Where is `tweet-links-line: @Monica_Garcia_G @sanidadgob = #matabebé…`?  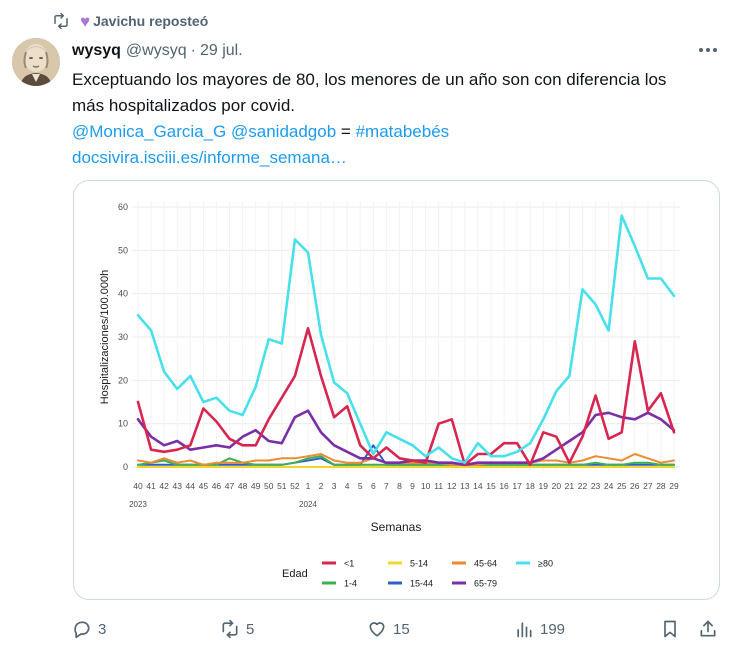 tweet-links-line: @Monica_Garcia_G @sanidadgob = #matabebé… is located at coordinates (402, 132).